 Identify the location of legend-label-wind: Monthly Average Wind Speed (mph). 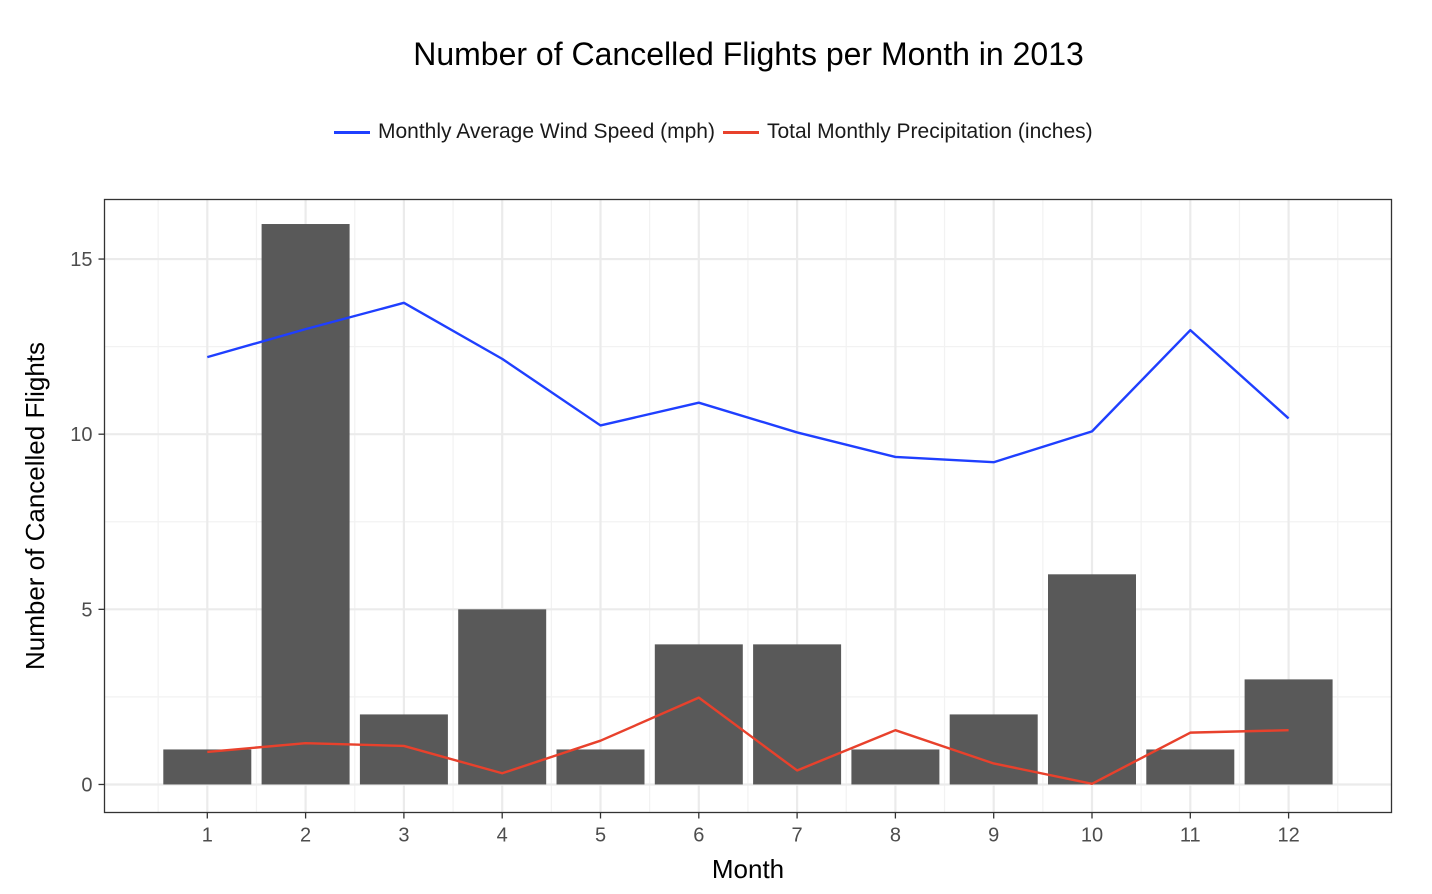
(546, 131).